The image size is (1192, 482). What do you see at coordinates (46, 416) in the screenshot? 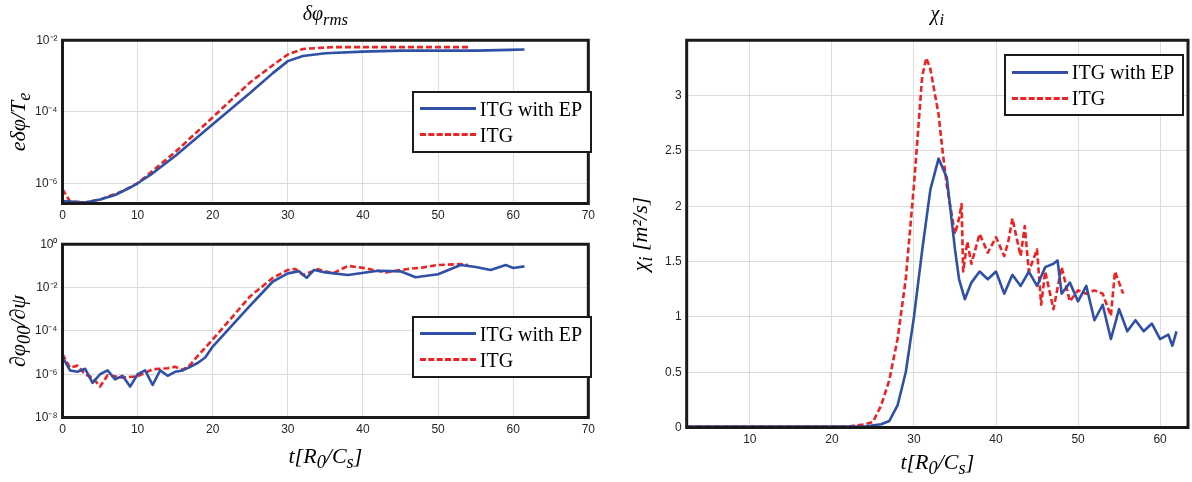
I see `y-tick-label: 10⁻⁸` at bounding box center [46, 416].